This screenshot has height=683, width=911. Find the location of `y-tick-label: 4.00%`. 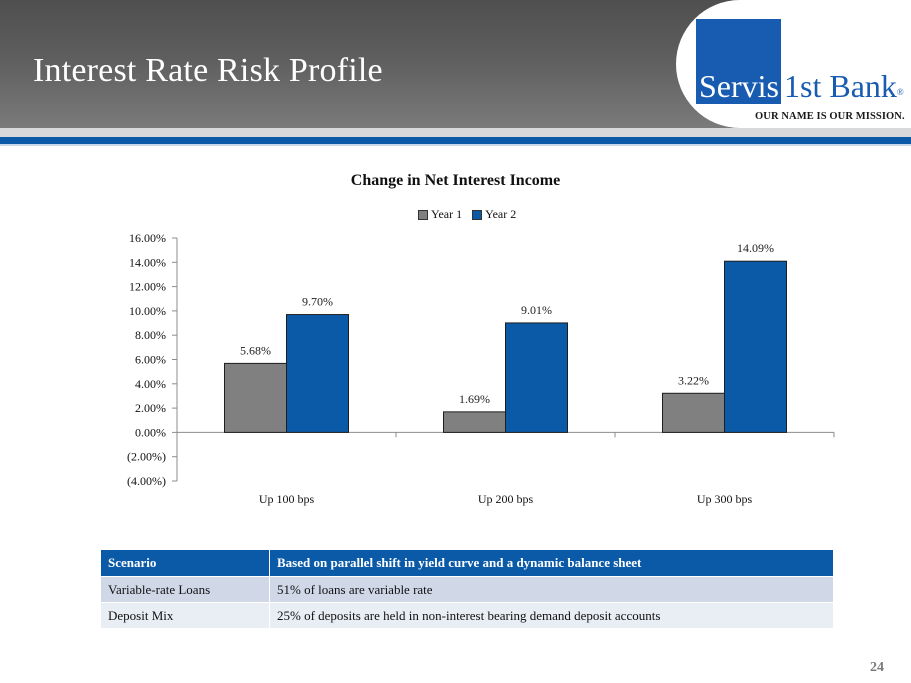

y-tick-label: 4.00% is located at coordinates (150, 384).